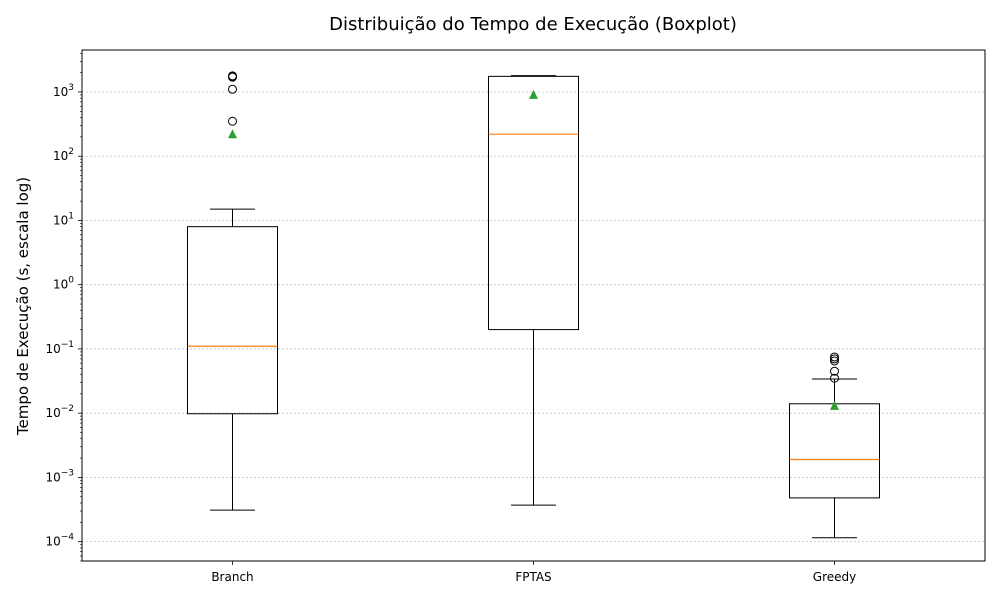  Describe the element at coordinates (63, 91) in the screenshot. I see `y-tick-label: 10³` at that location.